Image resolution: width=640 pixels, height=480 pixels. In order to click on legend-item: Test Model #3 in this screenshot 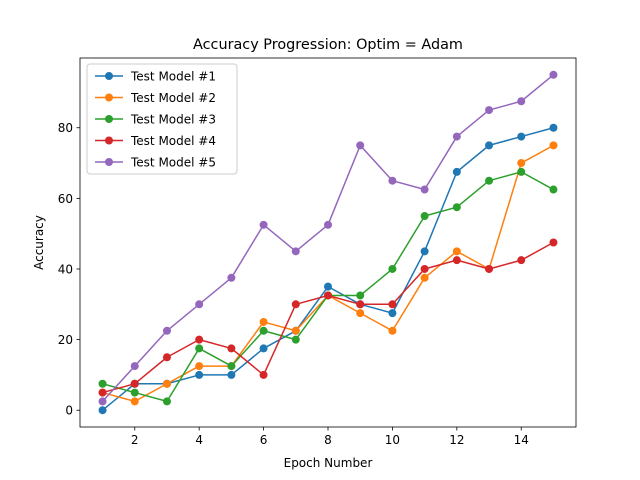, I will do `click(155, 120)`.